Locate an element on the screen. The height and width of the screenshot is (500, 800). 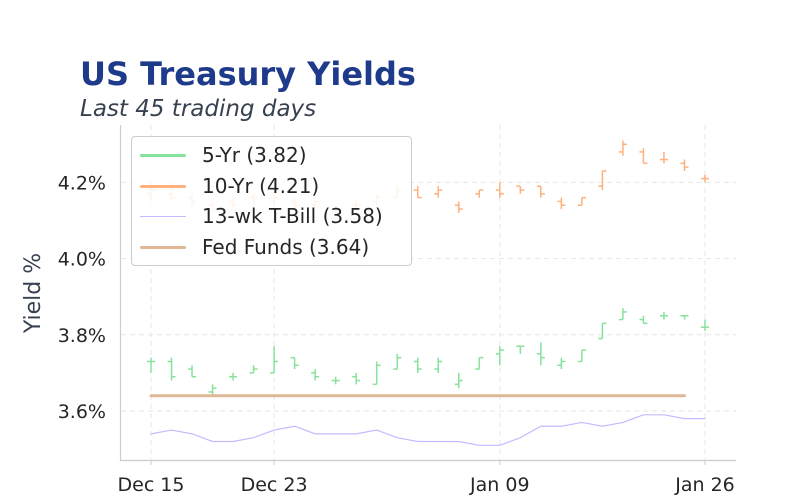
legend-label-tbill: 13-wk T-Bill (3.58) is located at coordinates (292, 216).